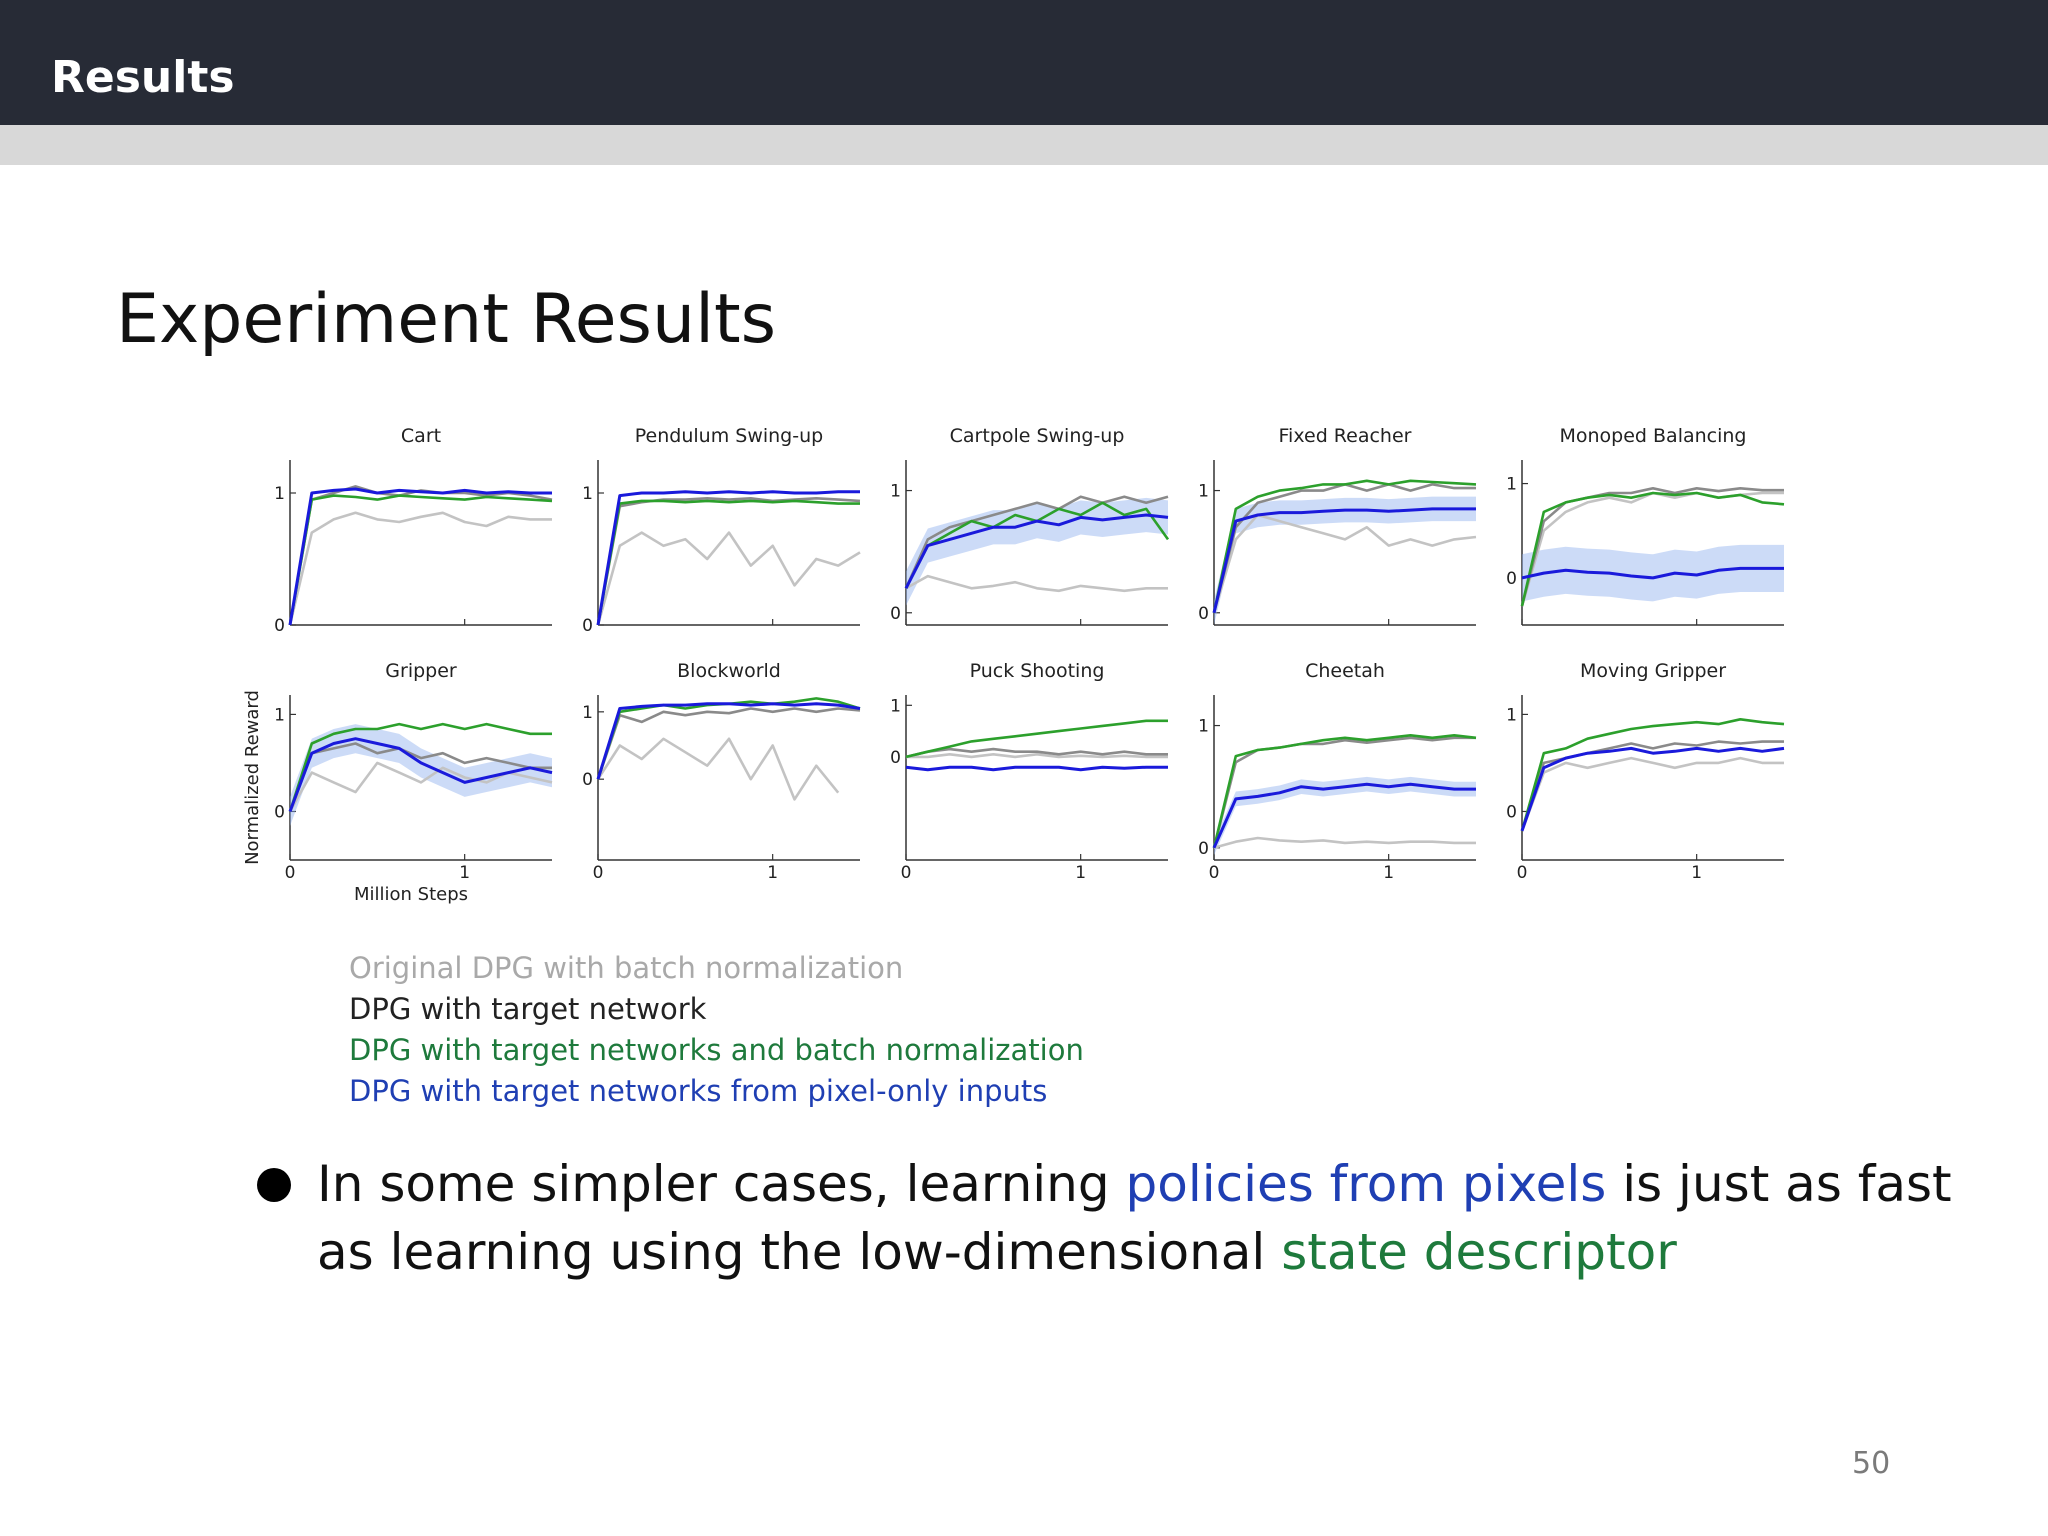  What do you see at coordinates (1036, 583) in the screenshot?
I see `series-line-orig_bn-cartpole-swing-up` at bounding box center [1036, 583].